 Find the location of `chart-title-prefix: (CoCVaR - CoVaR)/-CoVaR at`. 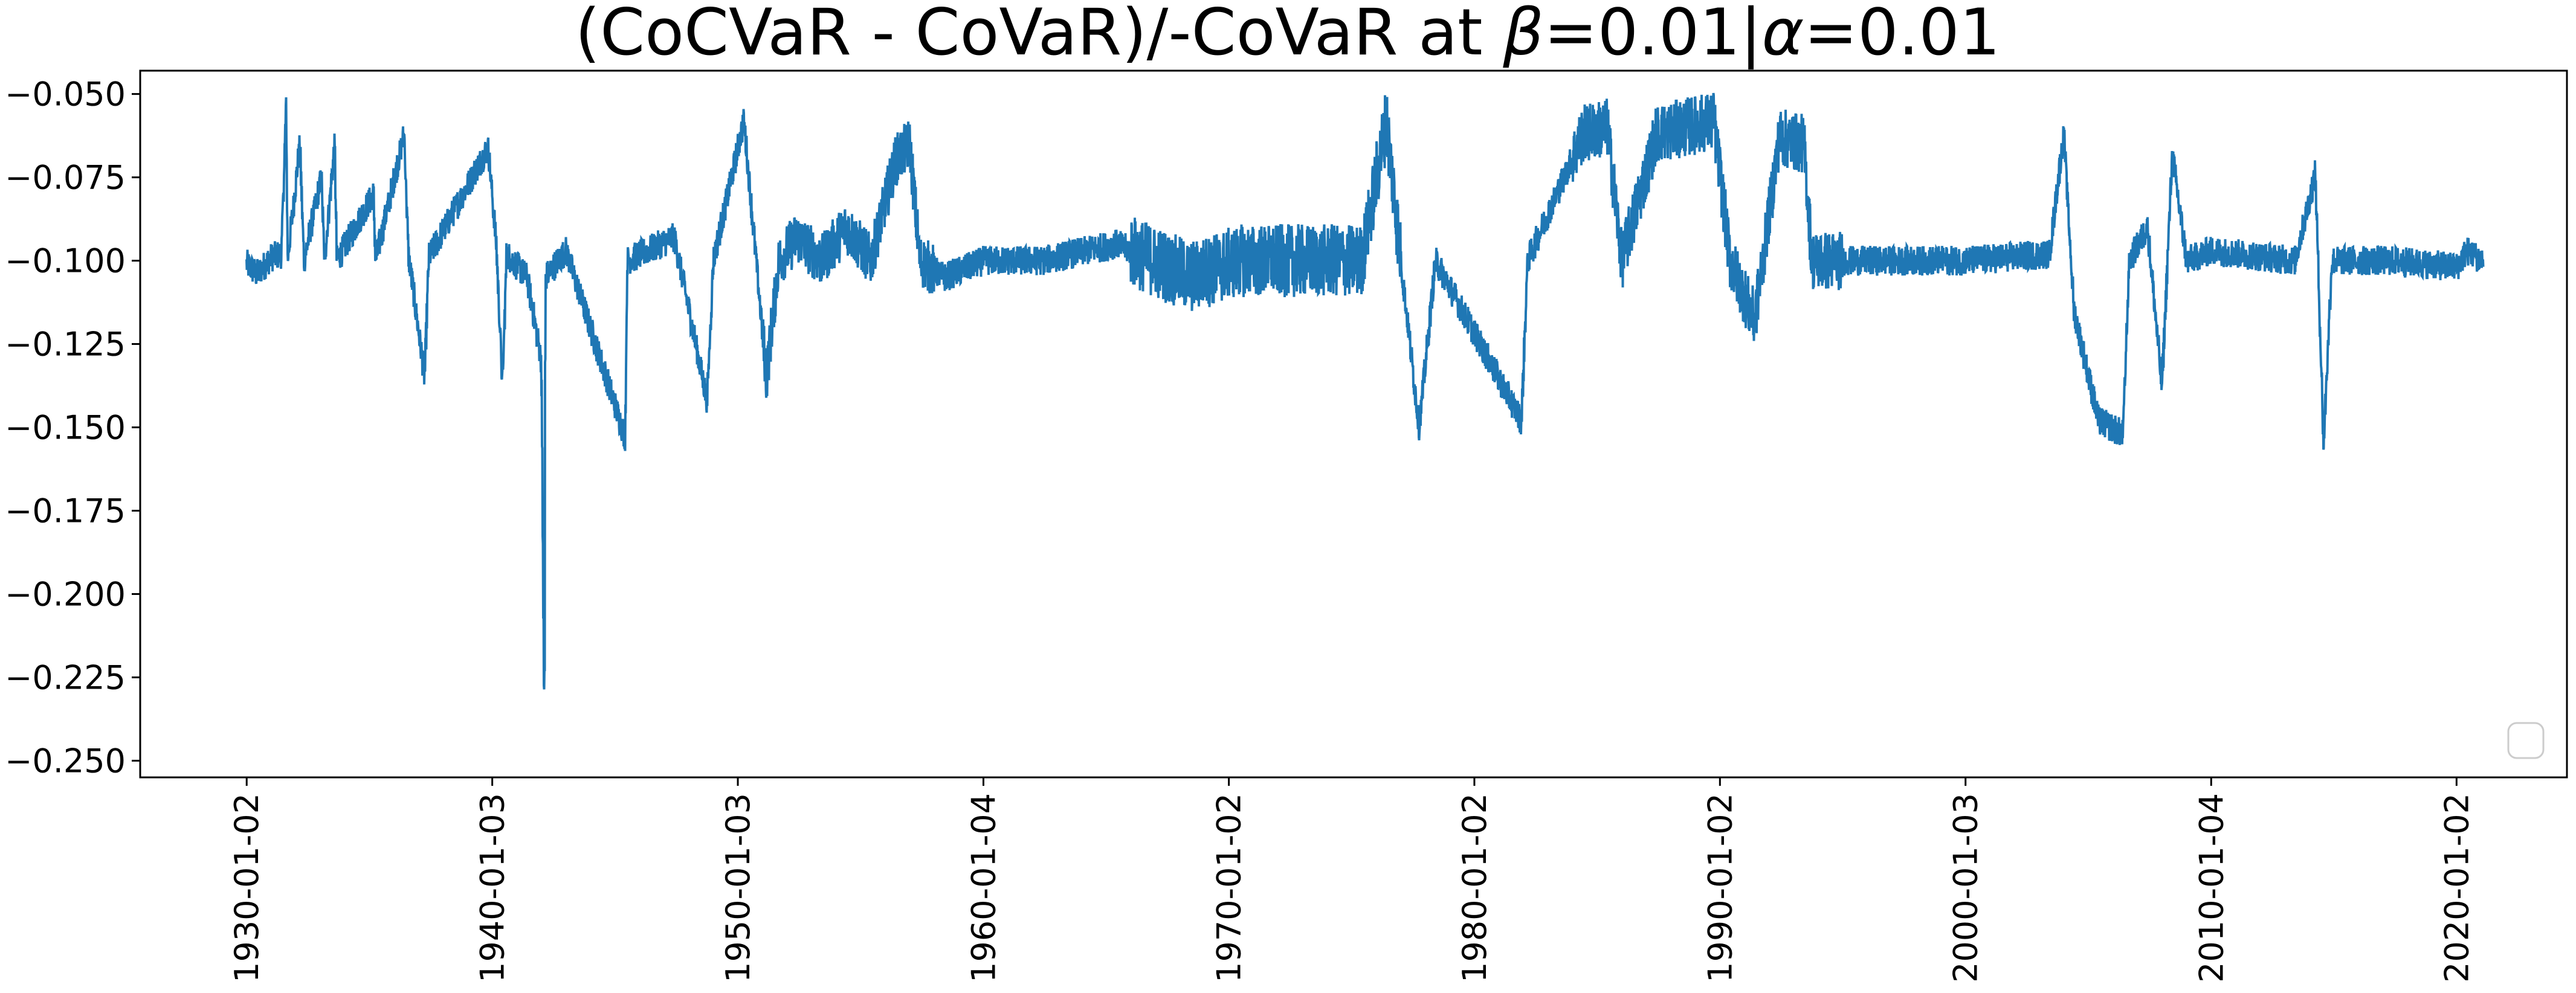

chart-title-prefix: (CoCVaR - CoVaR)/-CoVaR at is located at coordinates (1039, 34).